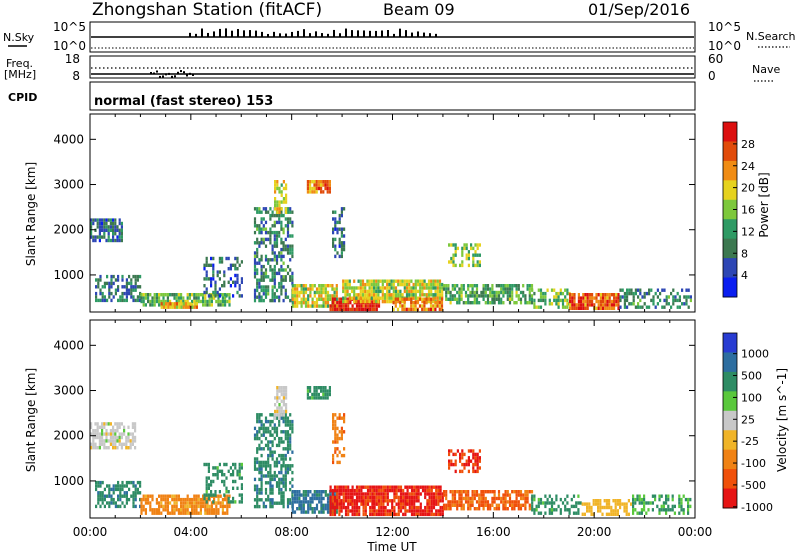 The height and width of the screenshot is (554, 800). I want to click on freq-unit: [MHz], so click(20, 74).